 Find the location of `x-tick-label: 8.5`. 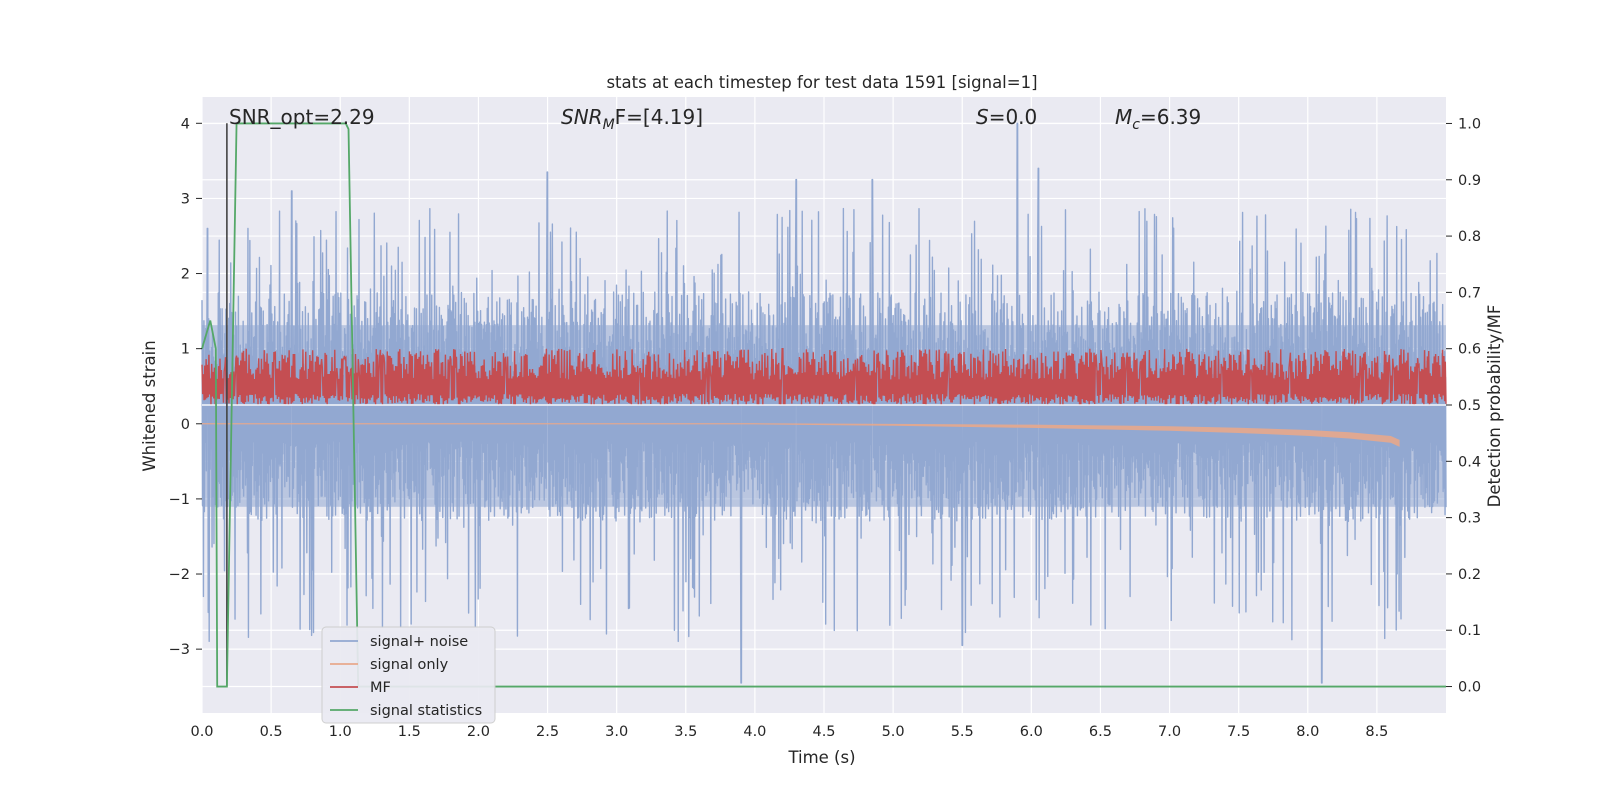

x-tick-label: 8.5 is located at coordinates (1376, 732).